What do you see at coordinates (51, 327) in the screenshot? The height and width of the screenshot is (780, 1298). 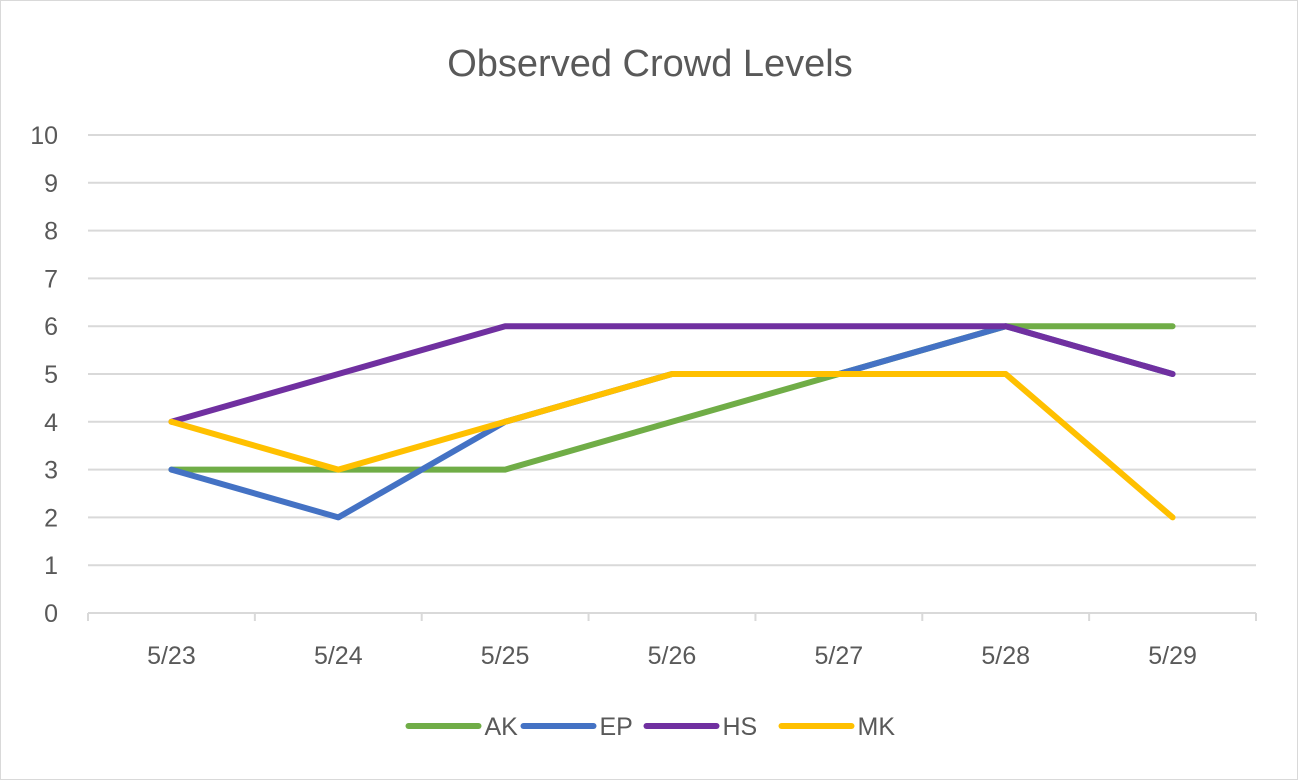 I see `y-tick-label: 6` at bounding box center [51, 327].